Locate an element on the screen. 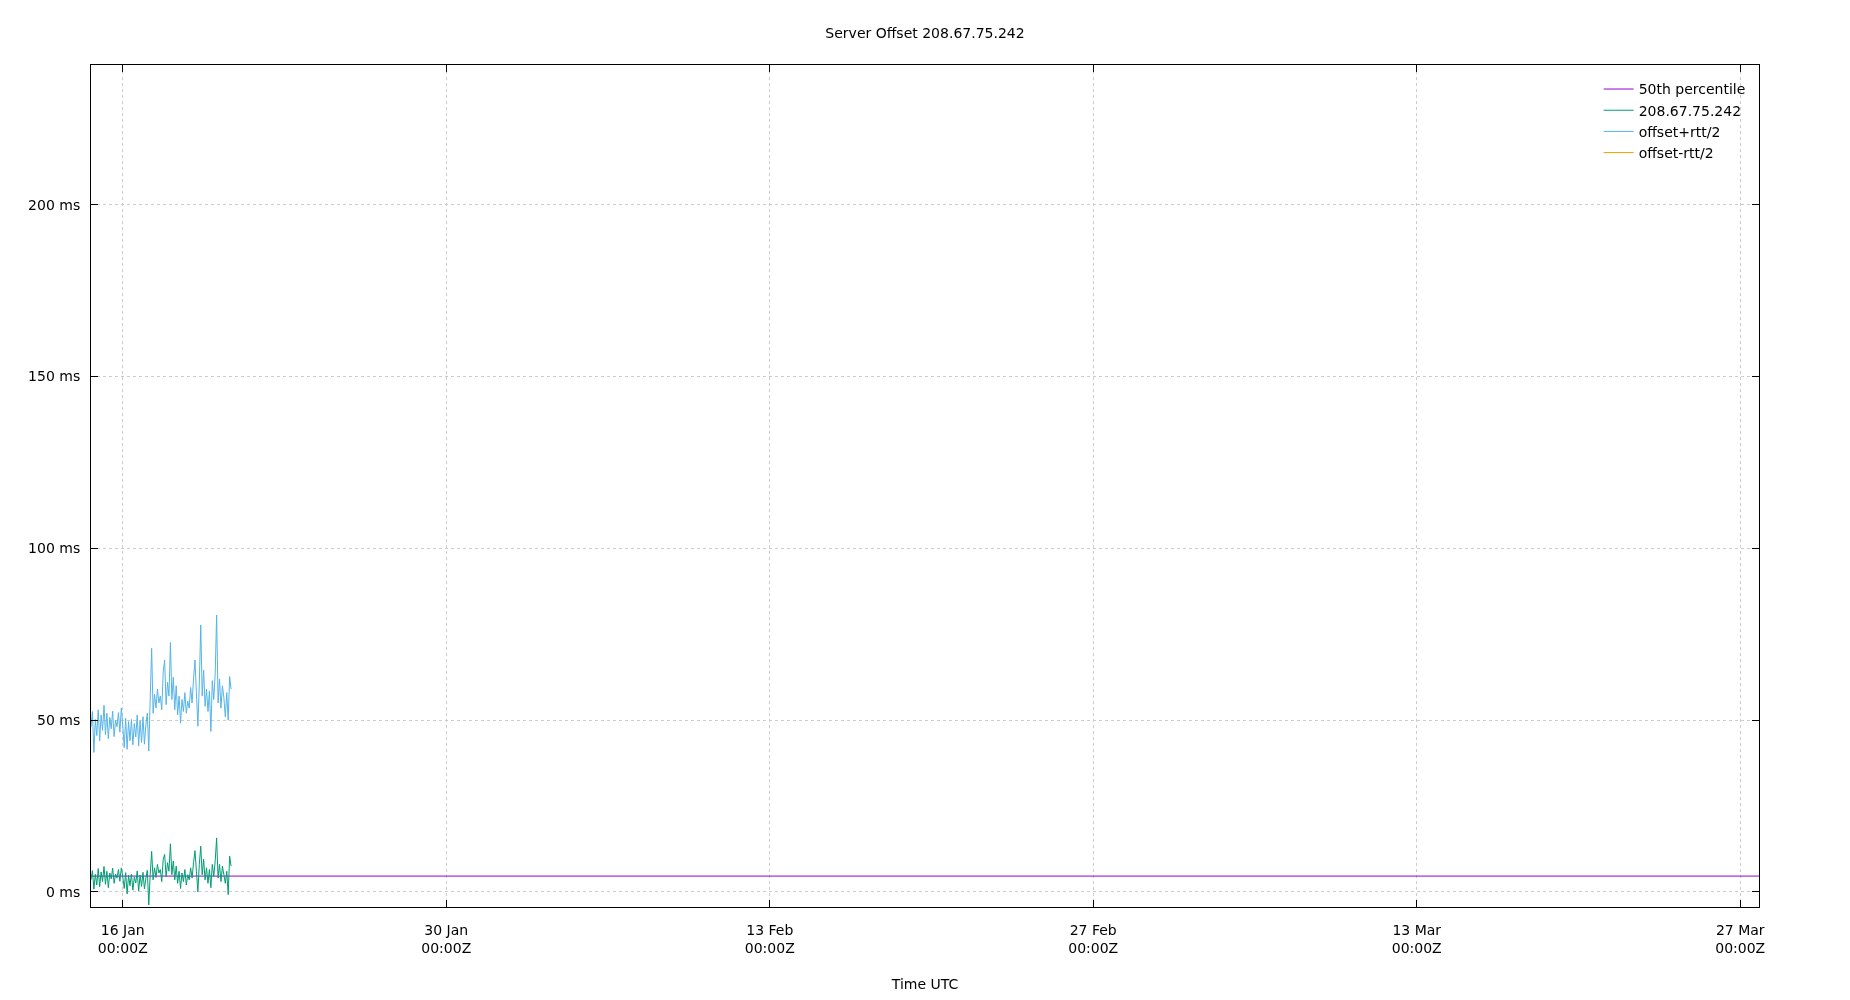 Image resolution: width=1850 pixels, height=1000 pixels. x-tick-label: 30 Jan 00:00Z is located at coordinates (446, 938).